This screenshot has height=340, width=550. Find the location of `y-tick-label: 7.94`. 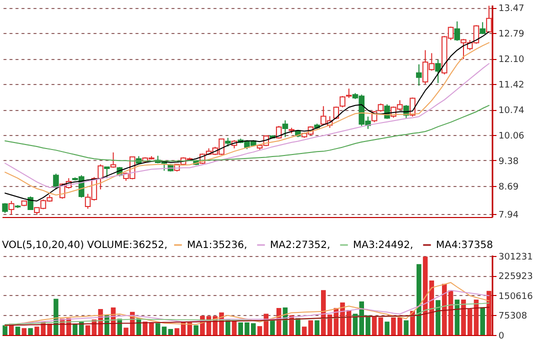

y-tick-label: 7.94 is located at coordinates (508, 215).